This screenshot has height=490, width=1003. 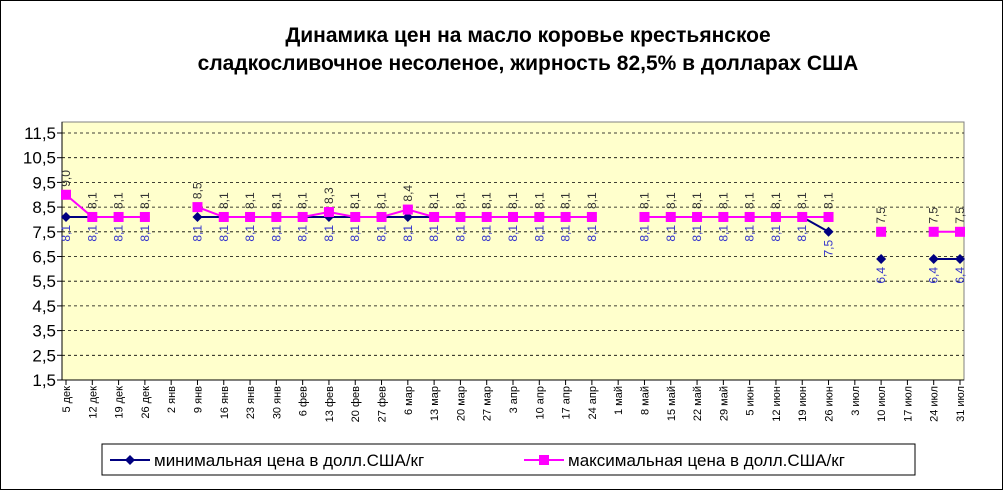 I want to click on x-tick-label: 24 апр, so click(x=593, y=402).